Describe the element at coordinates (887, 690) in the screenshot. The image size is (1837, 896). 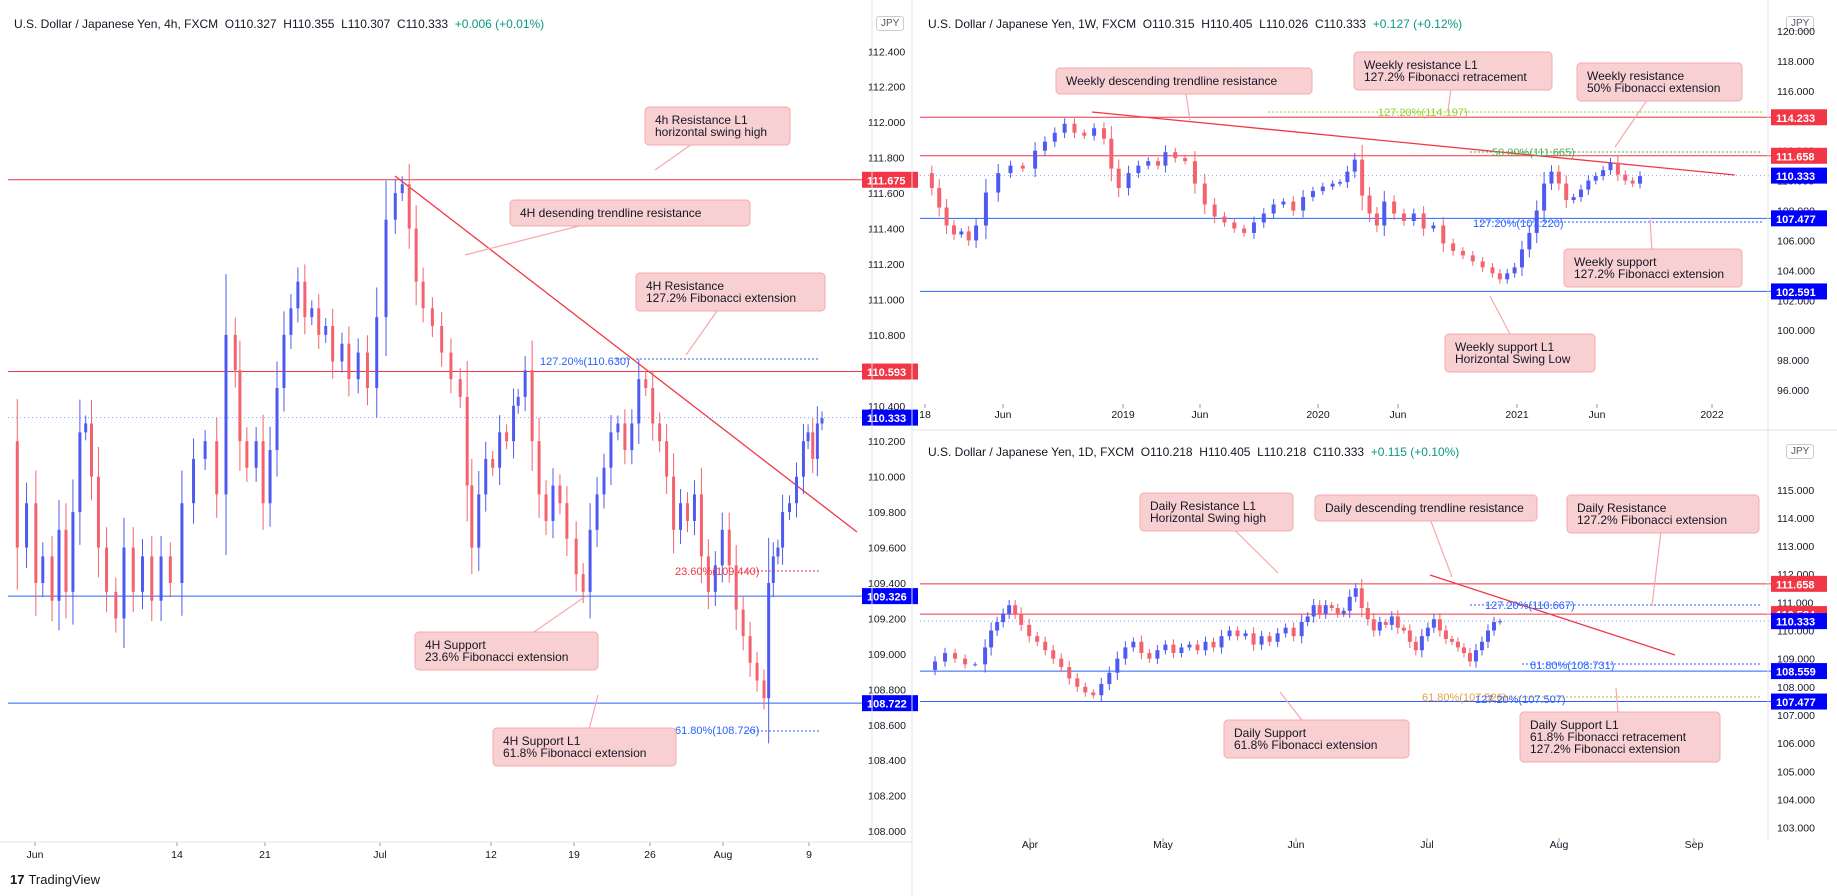
I see `price-tick-label: 108.800` at that location.